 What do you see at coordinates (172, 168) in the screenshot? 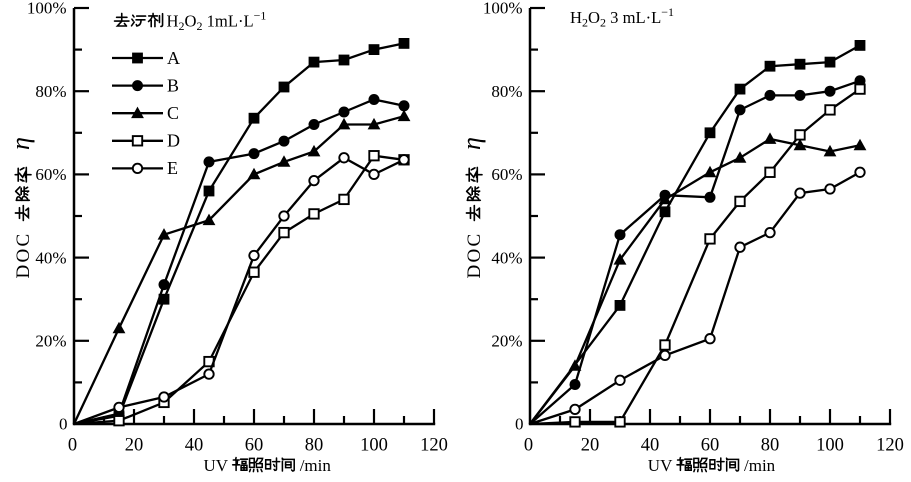
I see `svg-text: E` at bounding box center [172, 168].